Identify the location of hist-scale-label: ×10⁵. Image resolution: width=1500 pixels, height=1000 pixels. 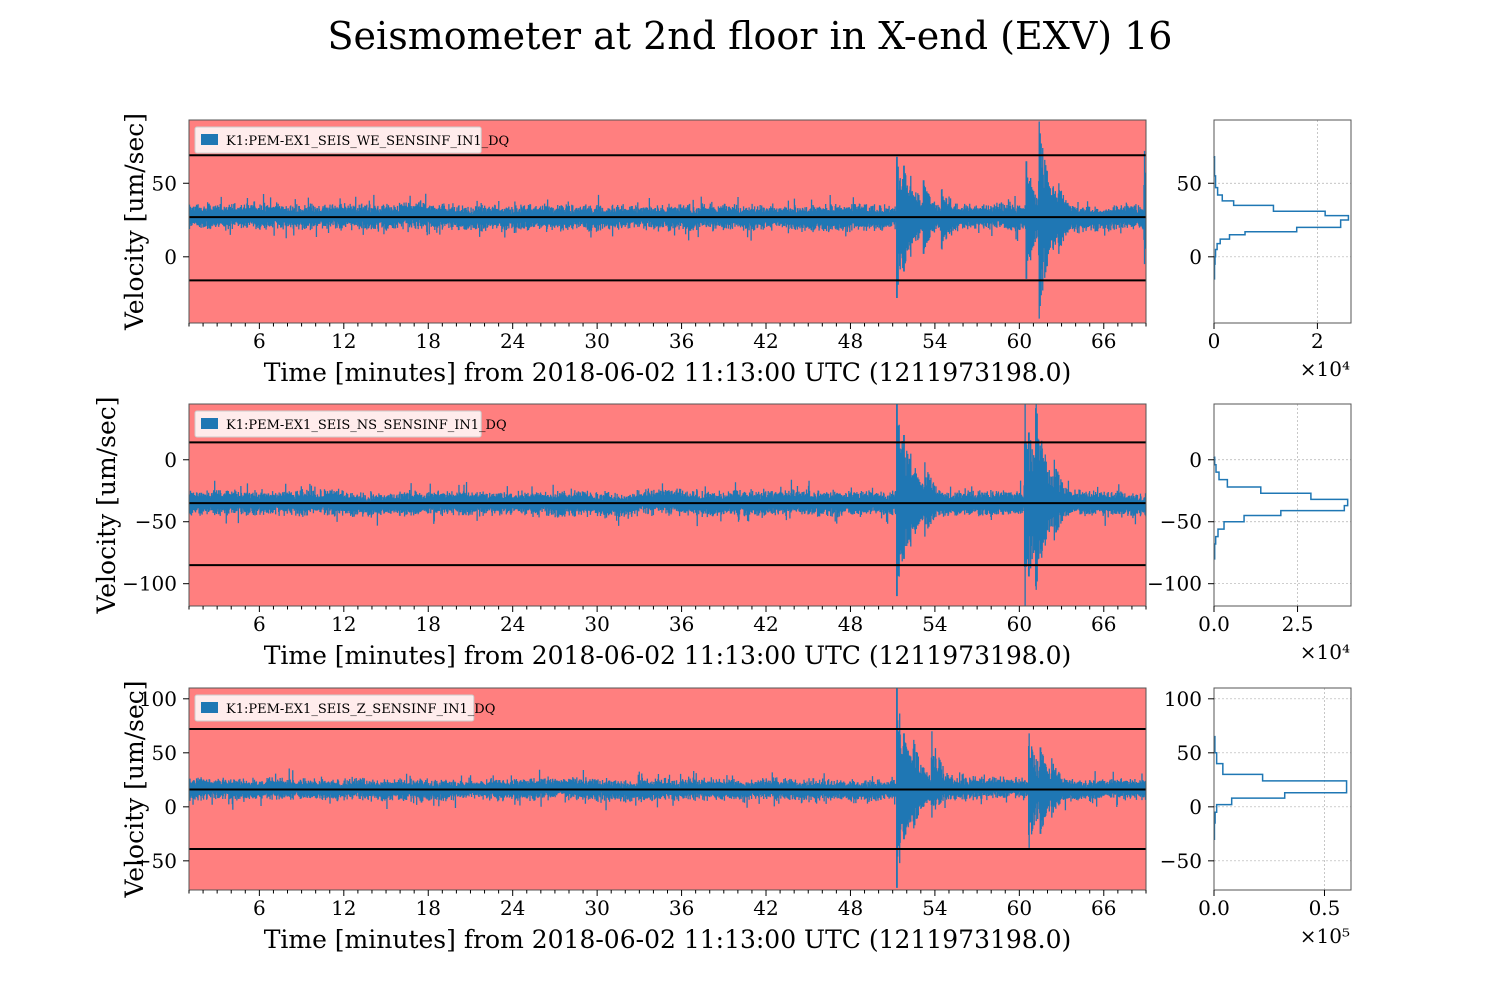
(1325, 936).